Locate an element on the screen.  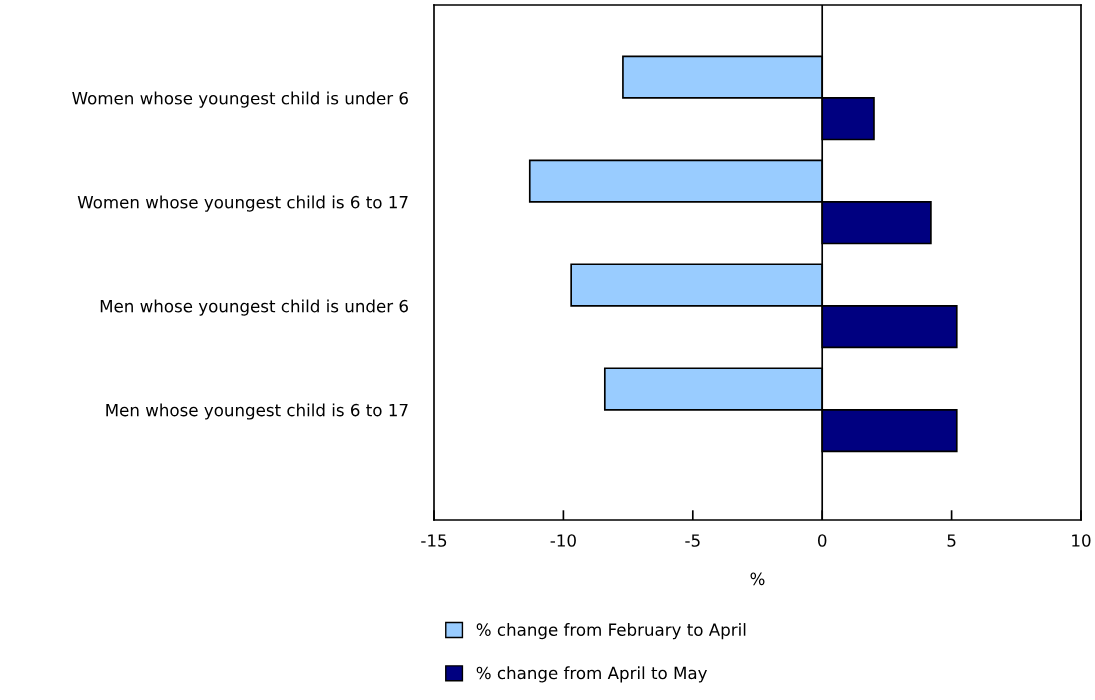
y-tick-label: Men whose youngest child is 6 to 17 is located at coordinates (257, 411).